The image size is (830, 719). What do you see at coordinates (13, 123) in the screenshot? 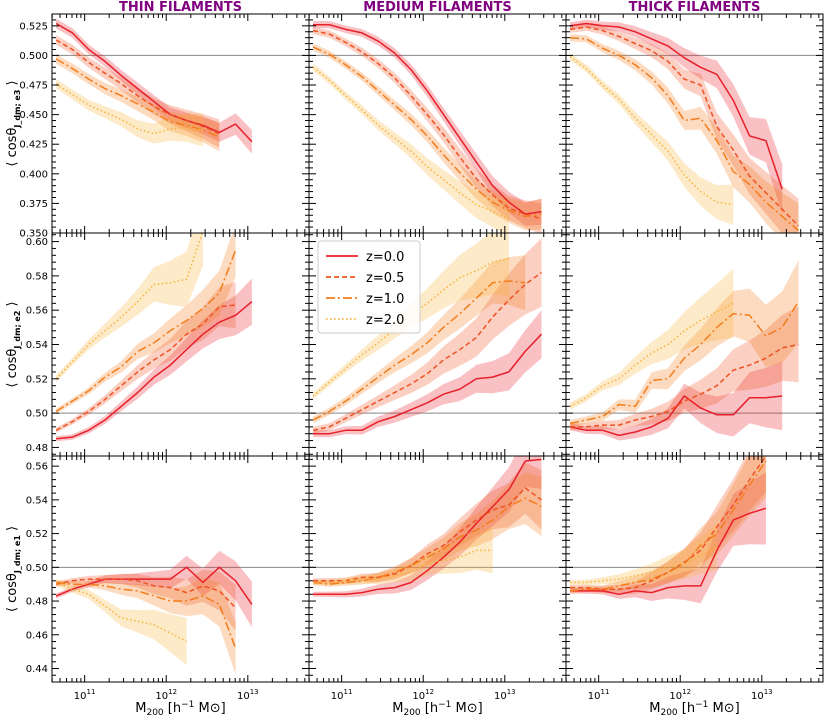
I see `y-axis-label-row-1: ⟨ cosθJ_dm; e3 ⟩` at bounding box center [13, 123].